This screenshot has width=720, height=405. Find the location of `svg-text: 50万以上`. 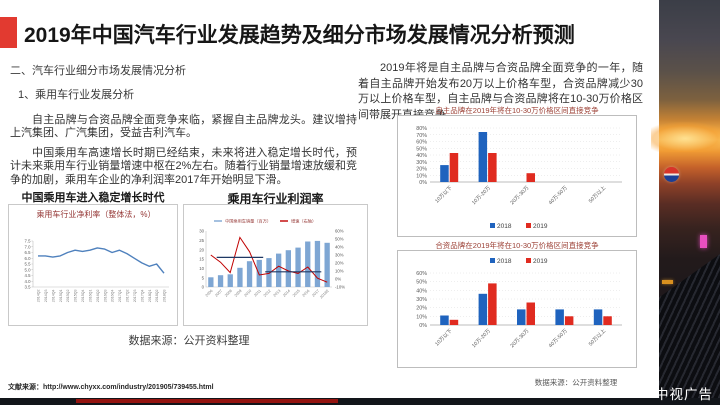

svg-text: 50万以上 is located at coordinates (596, 337).